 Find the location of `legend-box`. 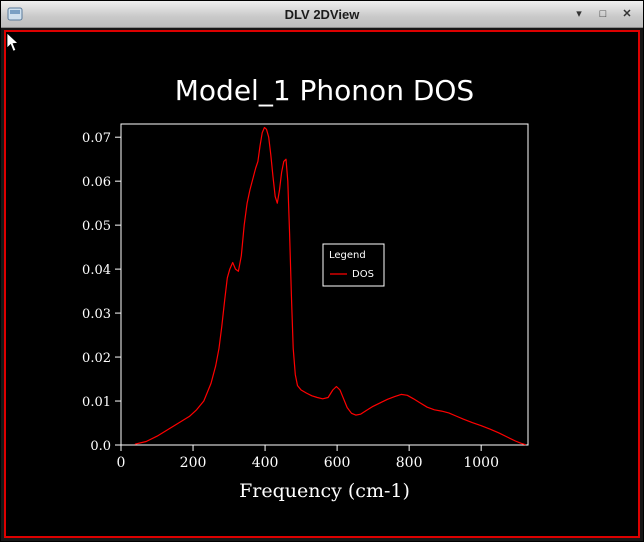

legend-box is located at coordinates (353, 265).